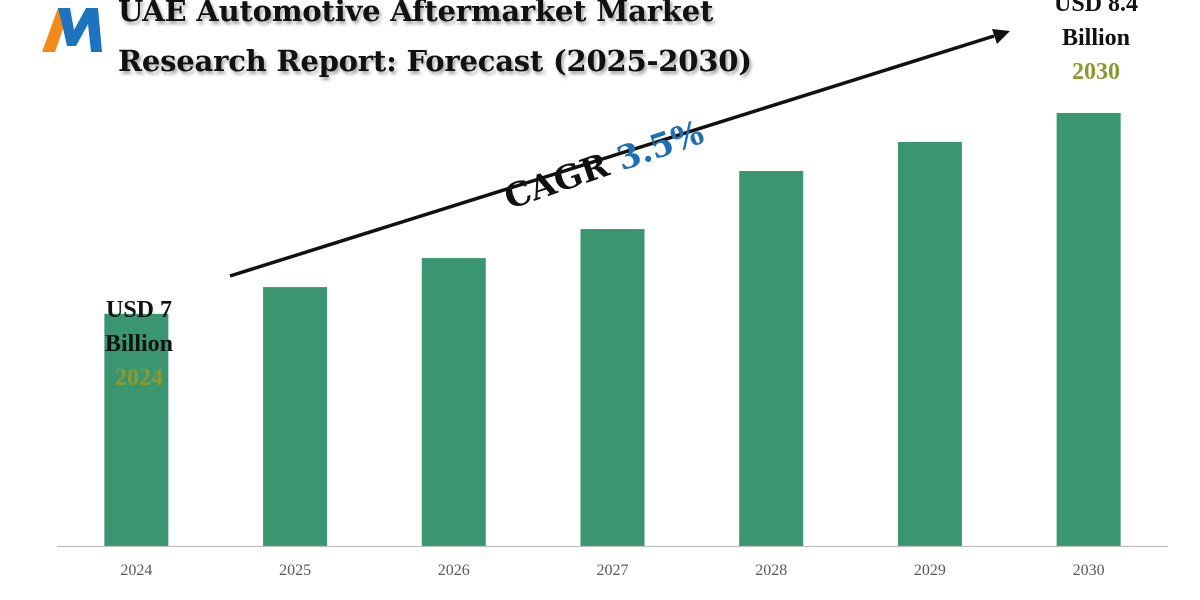 This screenshot has height=600, width=1200. I want to click on end-value-amount: USD 8.4, so click(1095, 8).